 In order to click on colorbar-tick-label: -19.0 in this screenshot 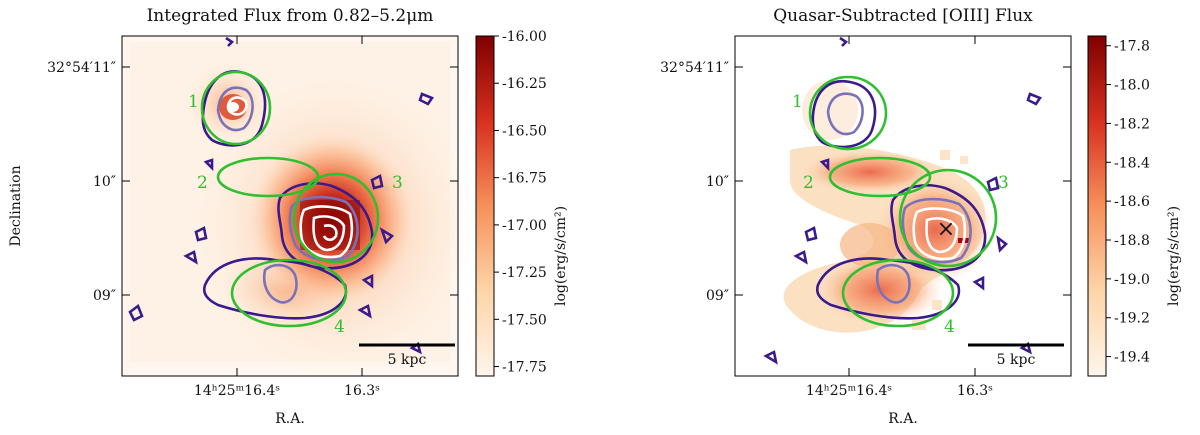, I will do `click(1132, 280)`.